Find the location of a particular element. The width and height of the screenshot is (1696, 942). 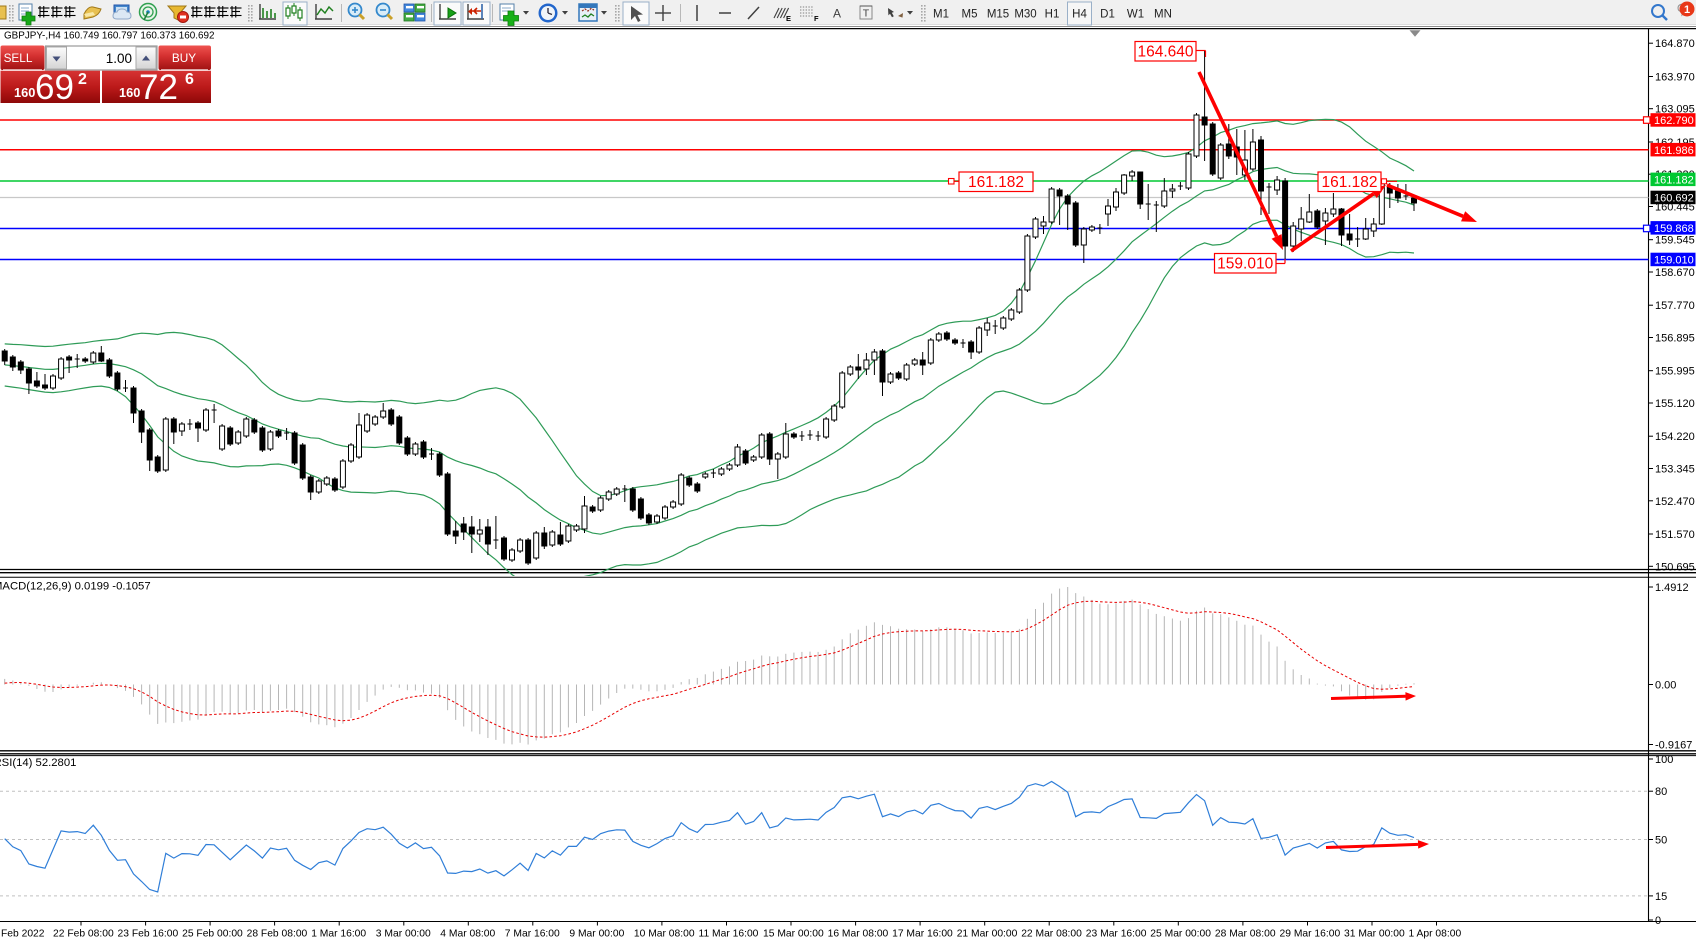

svg-text: MN is located at coordinates (1163, 15).